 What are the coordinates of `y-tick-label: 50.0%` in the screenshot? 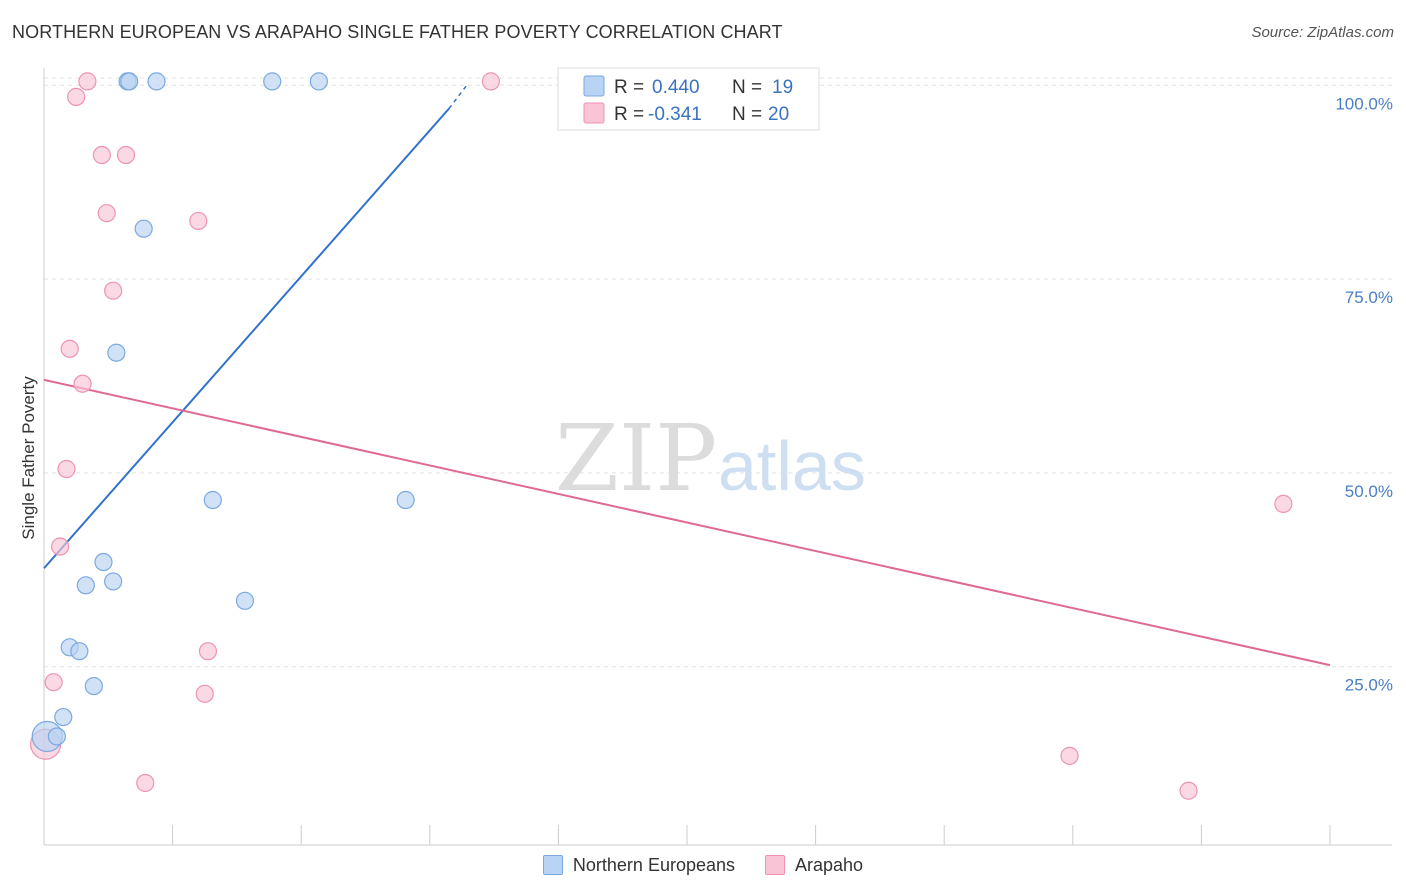 It's located at (1369, 491).